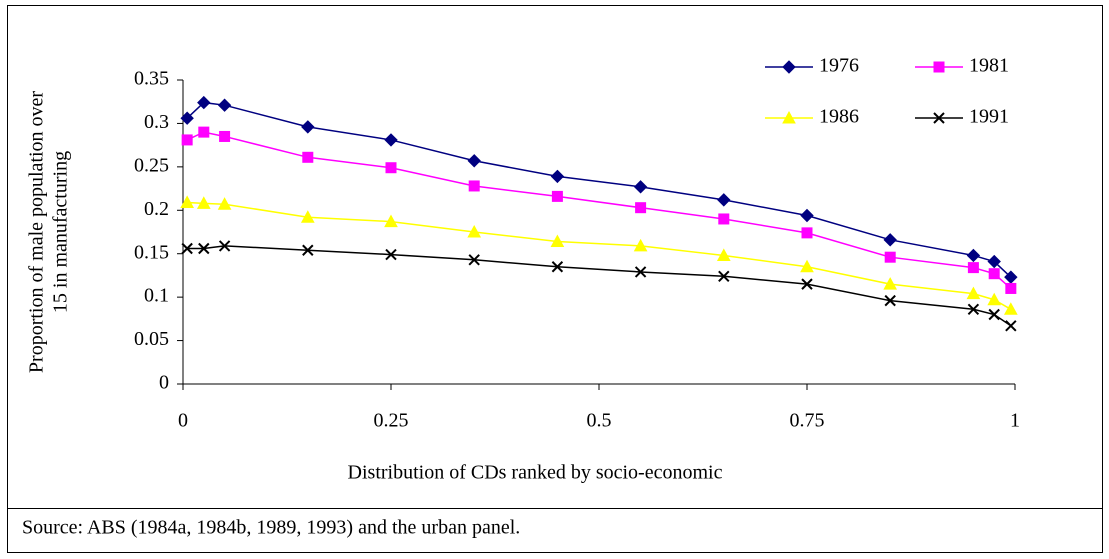 The height and width of the screenshot is (559, 1109). I want to click on x-tick-label: 1, so click(1015, 421).